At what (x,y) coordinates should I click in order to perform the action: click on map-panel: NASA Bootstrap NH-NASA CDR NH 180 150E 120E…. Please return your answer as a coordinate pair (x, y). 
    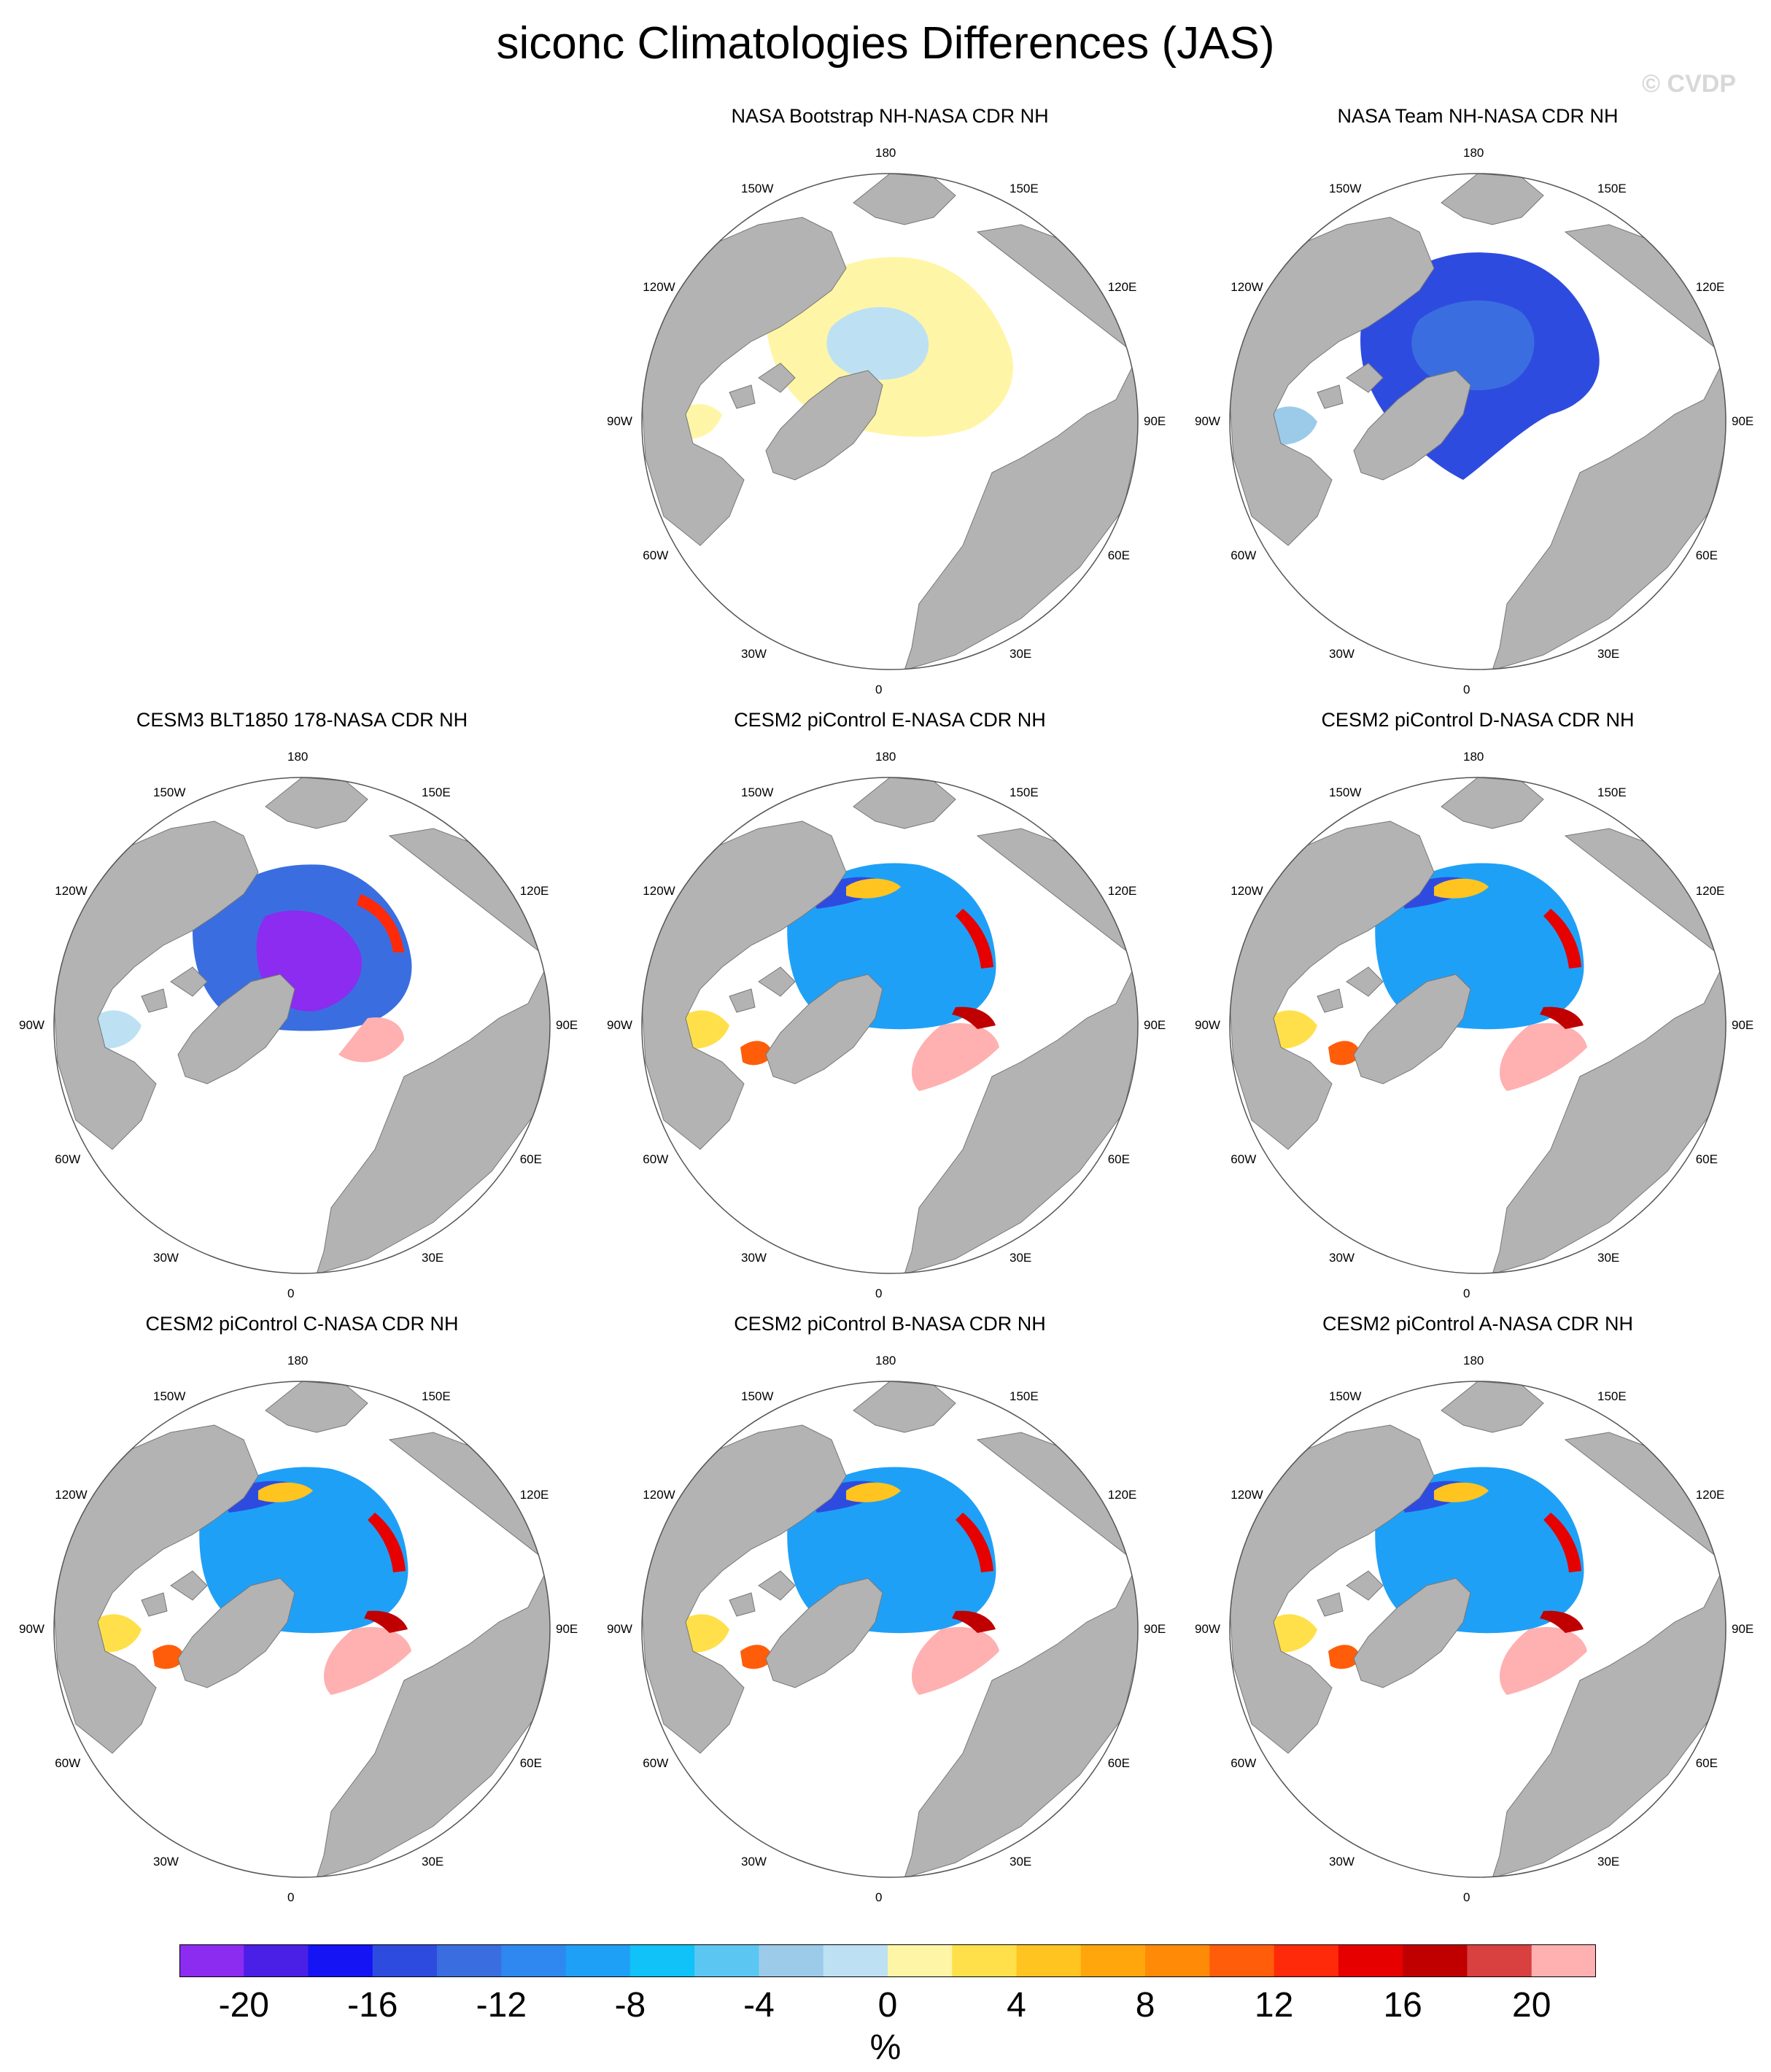
    Looking at the image, I should click on (887, 404).